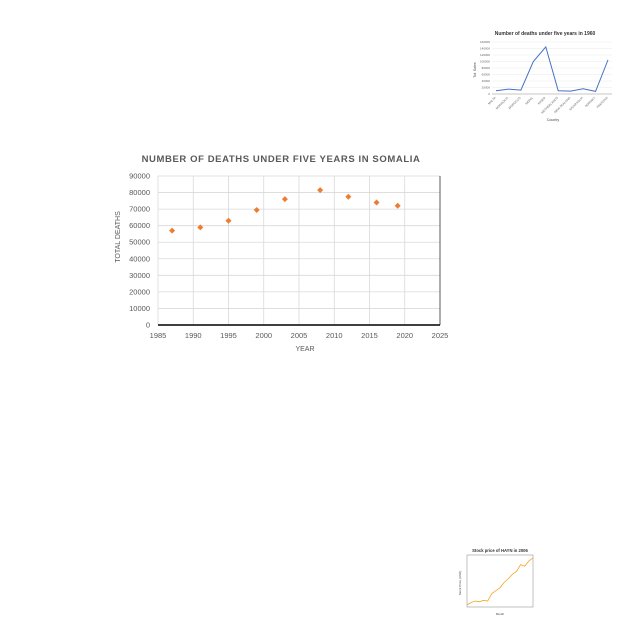 The image size is (640, 640). Describe the element at coordinates (485, 62) in the screenshot. I see `inset-top-y-tick: 100000` at that location.